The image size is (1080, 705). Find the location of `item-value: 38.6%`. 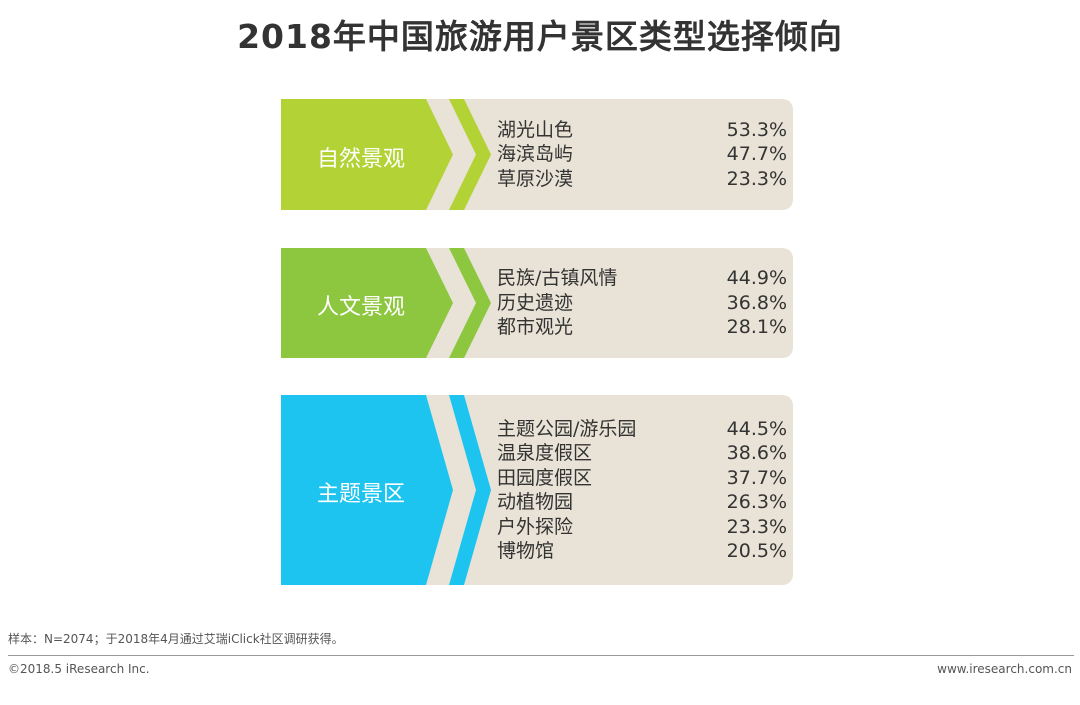

item-value: 38.6% is located at coordinates (756, 453).